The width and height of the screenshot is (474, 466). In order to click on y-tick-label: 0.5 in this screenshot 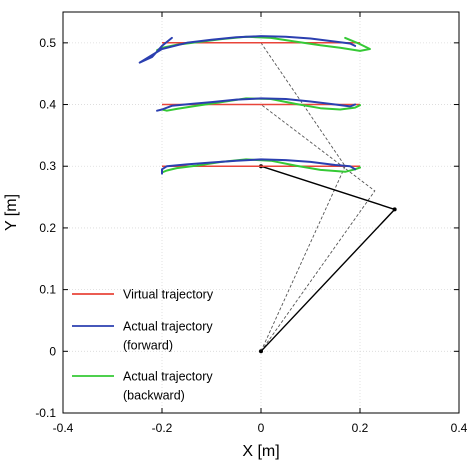, I will do `click(47, 43)`.